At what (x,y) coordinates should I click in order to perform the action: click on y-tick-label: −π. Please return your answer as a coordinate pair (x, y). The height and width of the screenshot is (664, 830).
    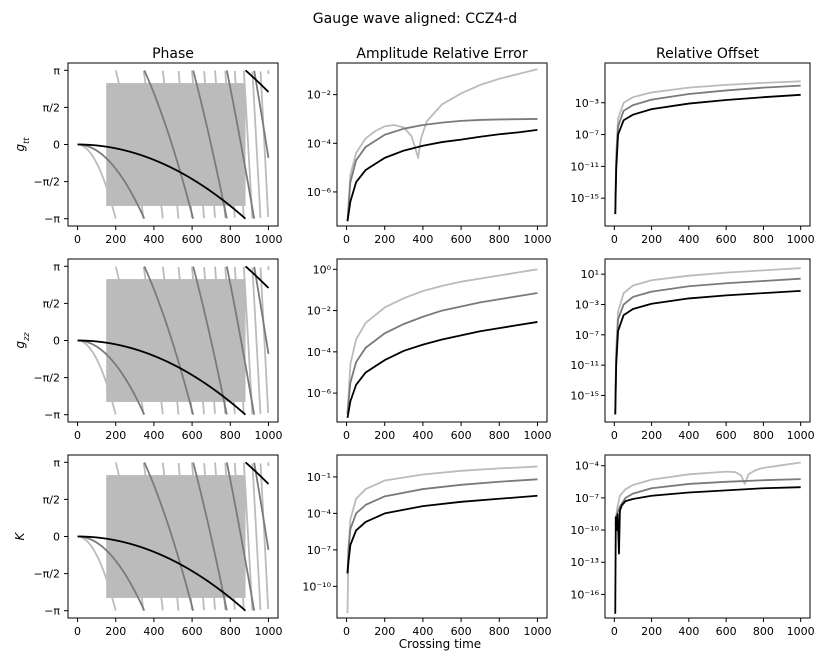
    Looking at the image, I should click on (52, 415).